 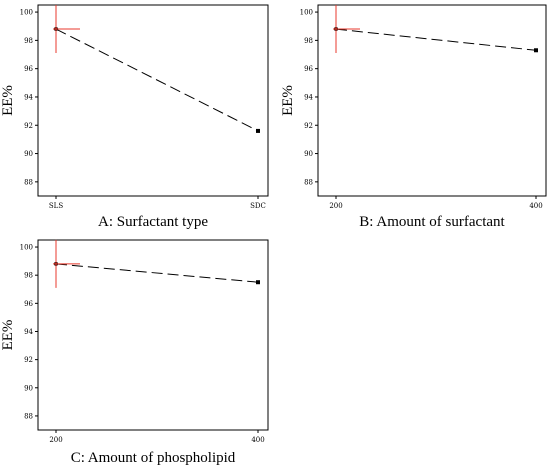 I want to click on x-tick-label: SLS, so click(x=56, y=206).